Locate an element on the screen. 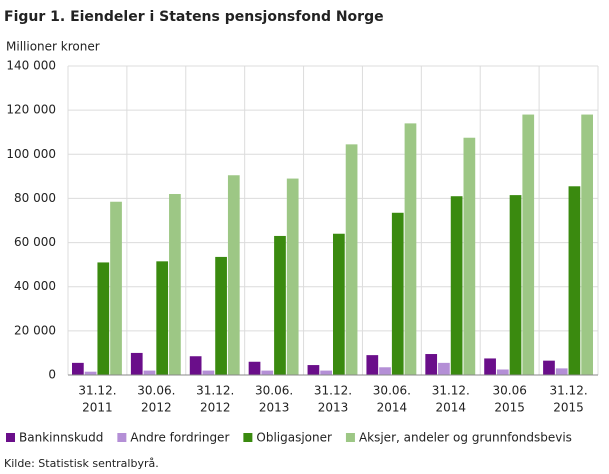 Image resolution: width=609 pixels, height=474 pixels. y-tick-label: 120 000 is located at coordinates (31, 110).